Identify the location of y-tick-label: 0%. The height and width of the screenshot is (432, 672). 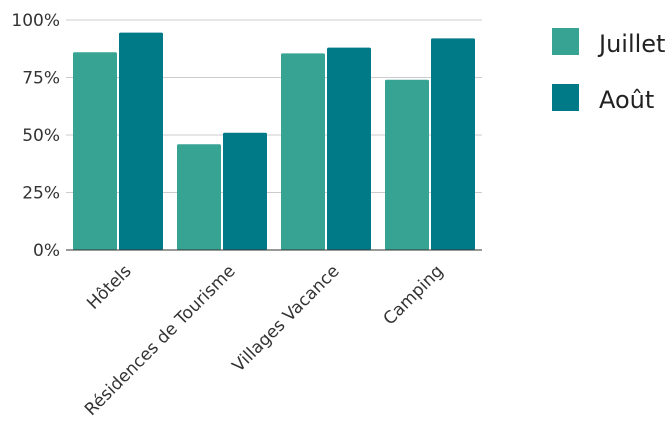
(46, 251).